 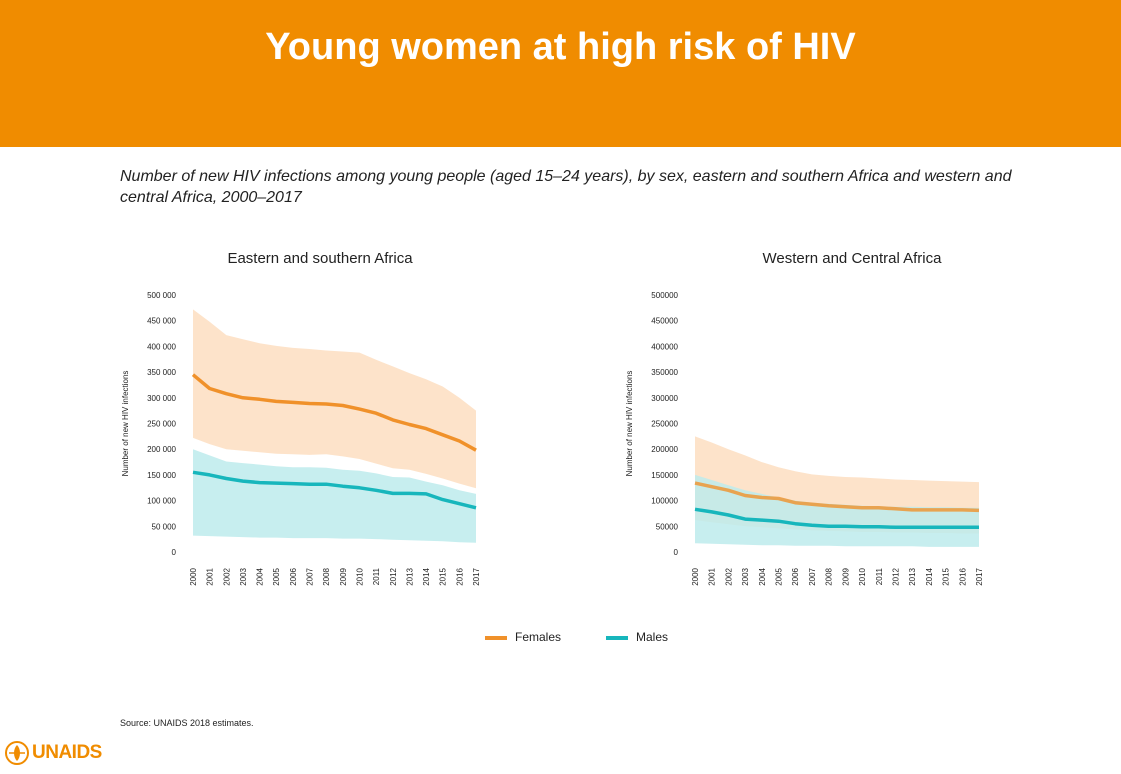 What do you see at coordinates (895, 576) in the screenshot?
I see `chart2-xtick-label: 2012` at bounding box center [895, 576].